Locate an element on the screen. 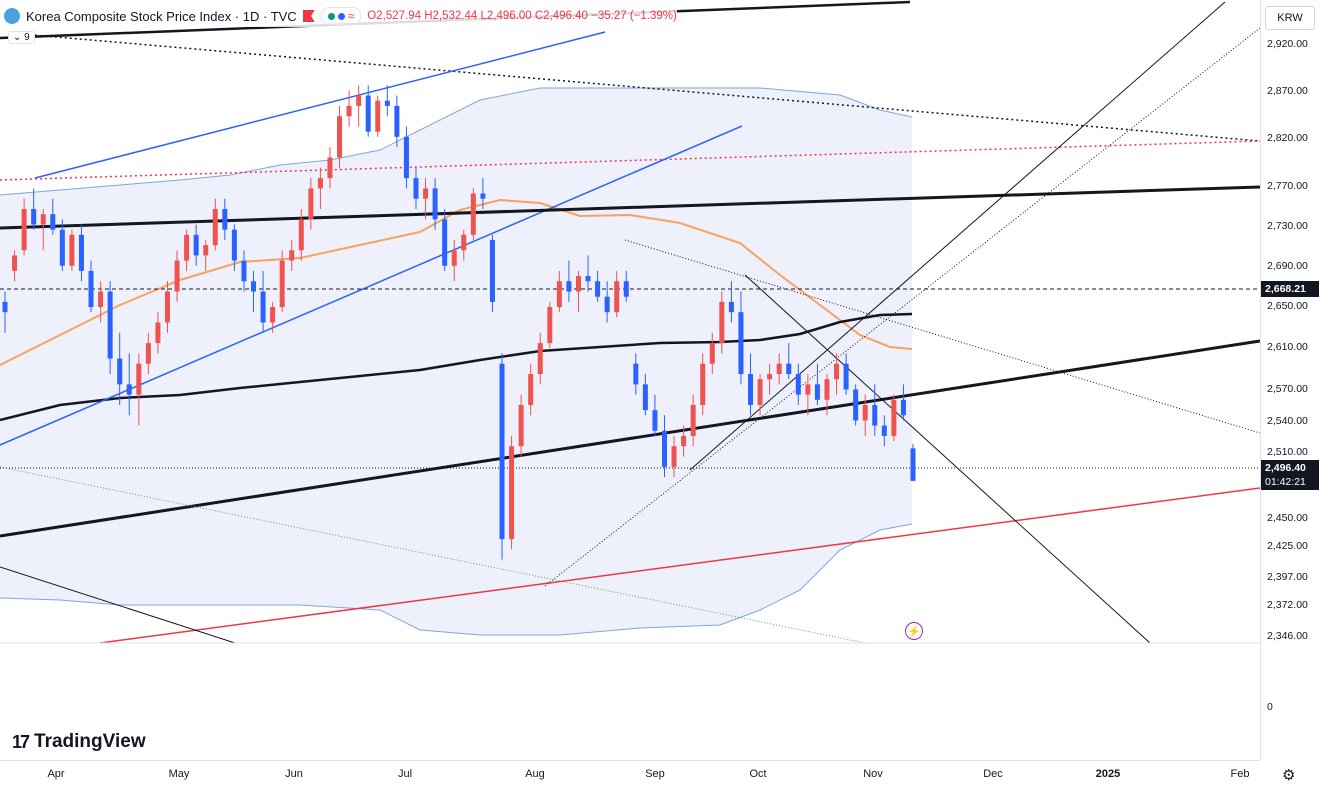  trendline-green-dotted is located at coordinates (433, 555).